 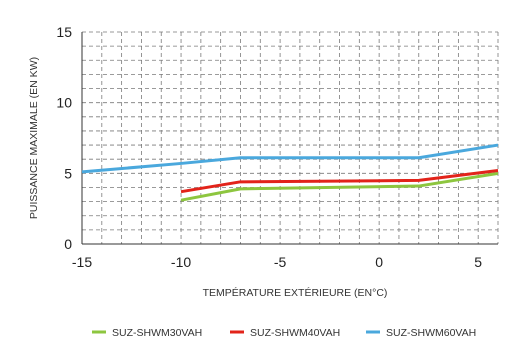 I want to click on y-axis-label: PUISSANCE MAXIMALE (EN KW), so click(x=34, y=138).